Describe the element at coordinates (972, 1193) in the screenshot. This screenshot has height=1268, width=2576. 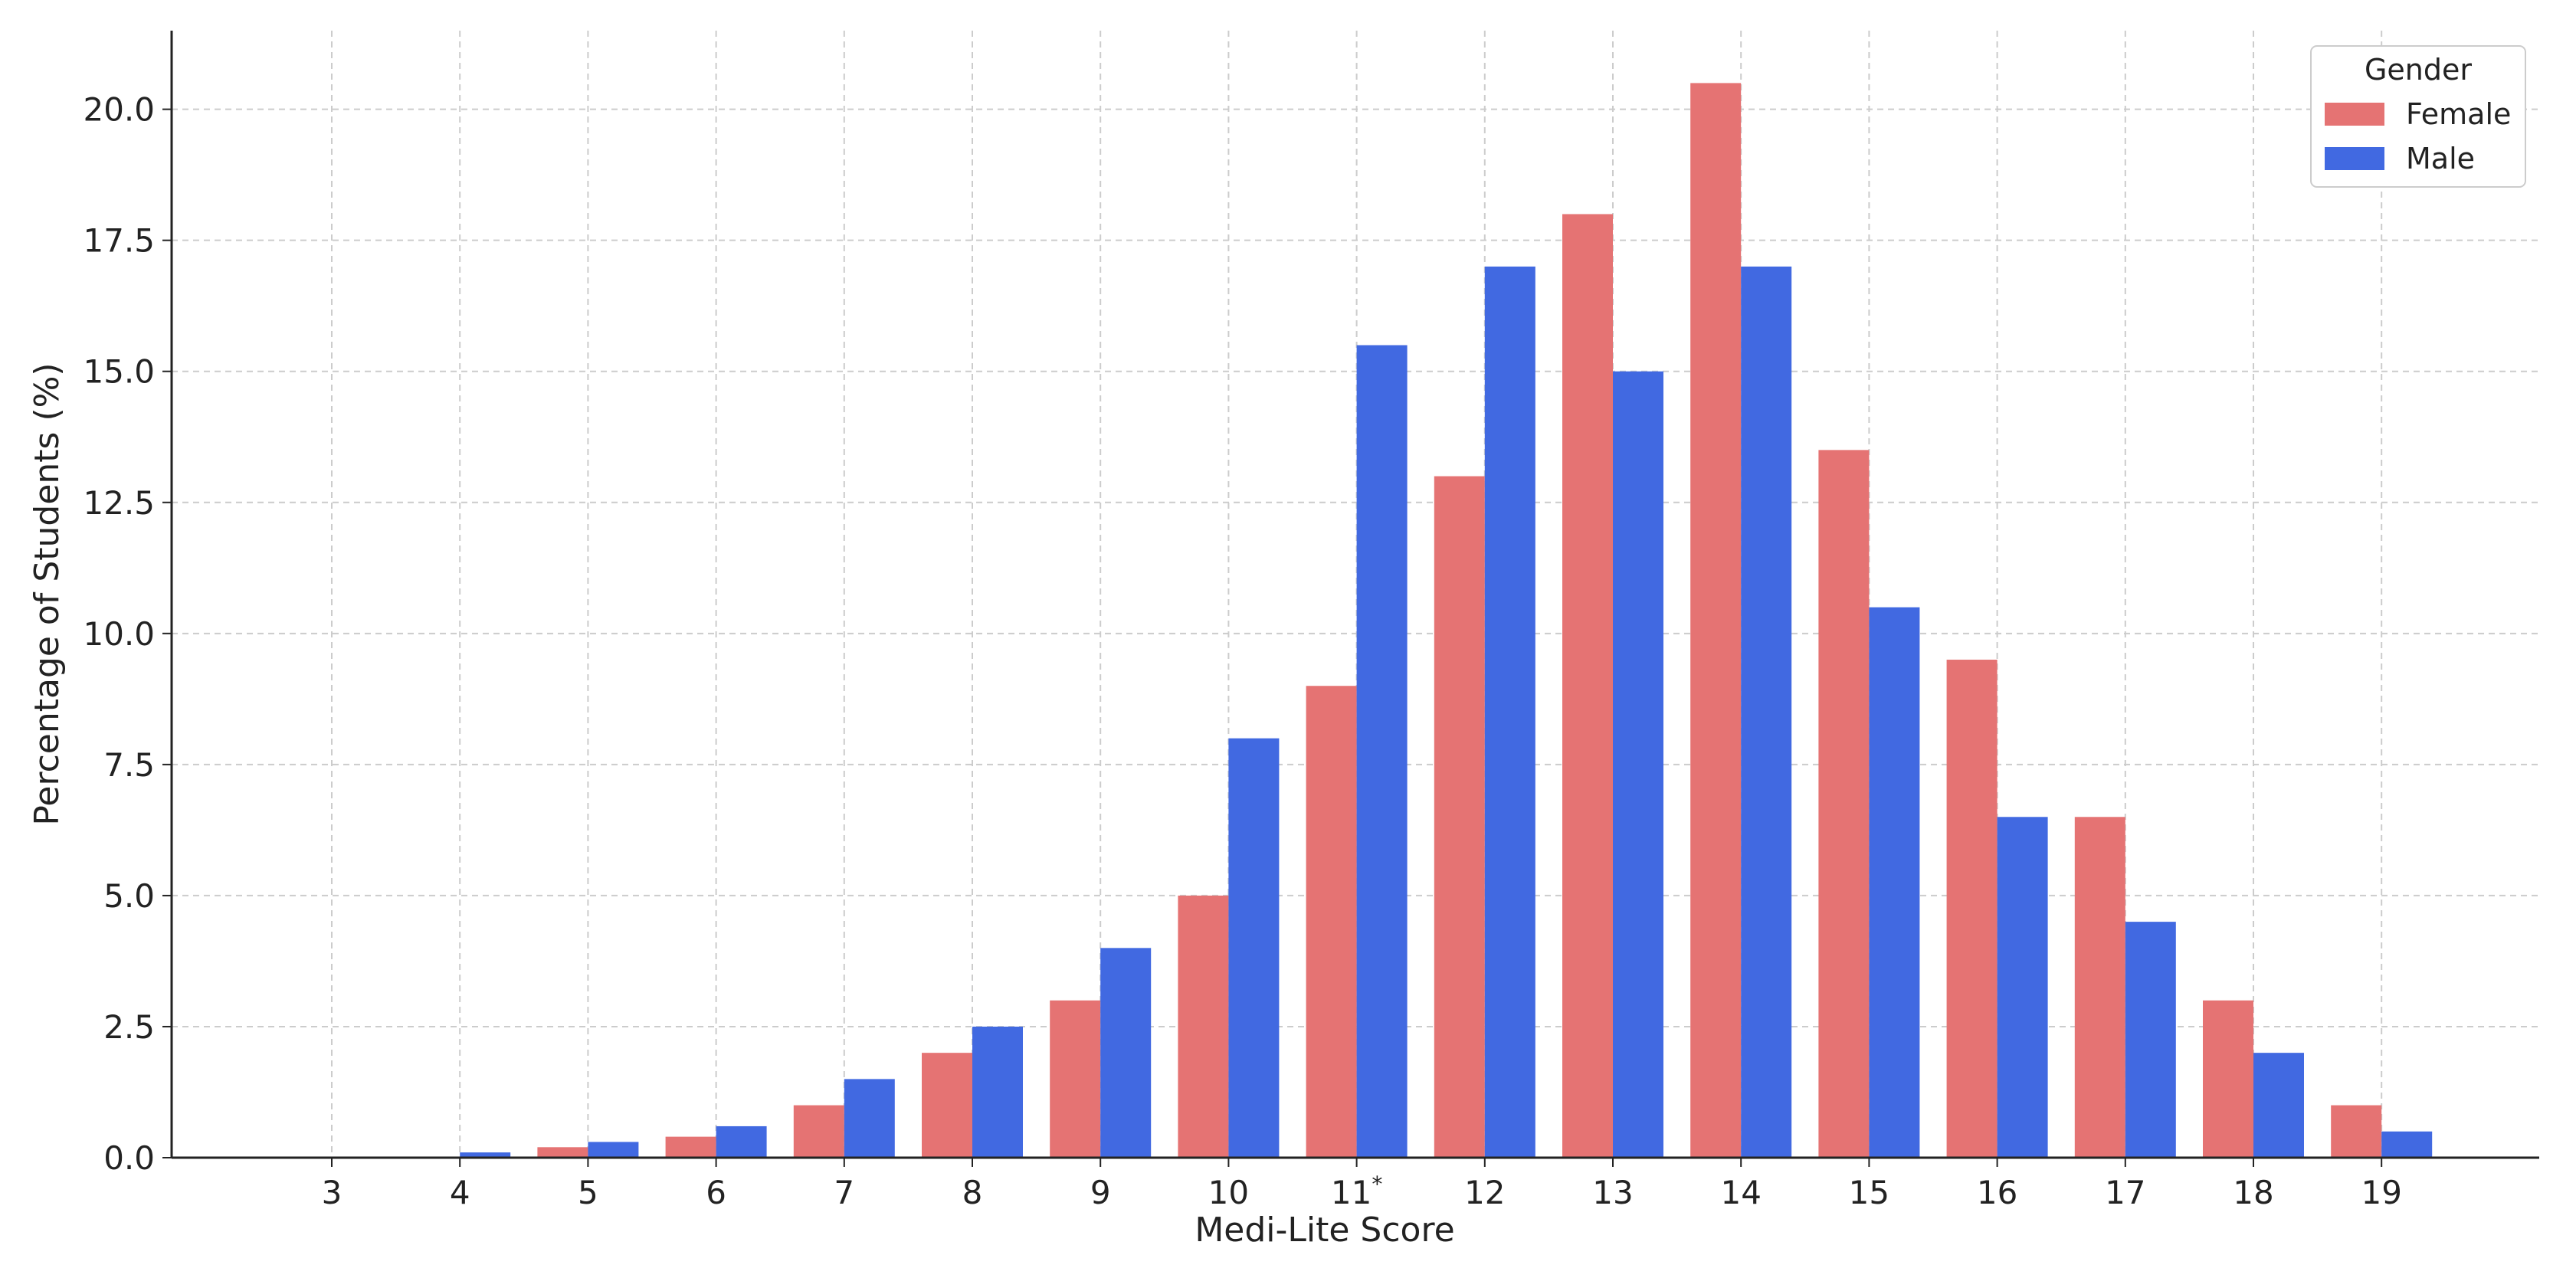
I see `x-tick-label: 8` at that location.